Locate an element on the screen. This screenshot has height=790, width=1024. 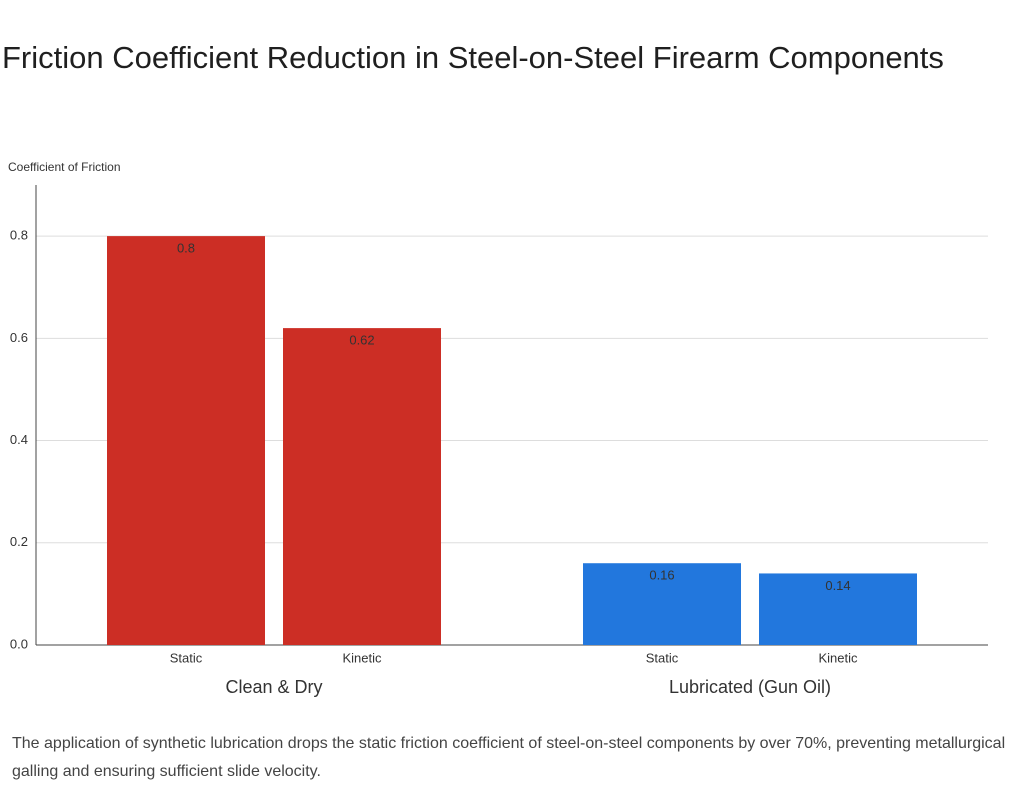
group-label: Clean & Dry is located at coordinates (273, 687).